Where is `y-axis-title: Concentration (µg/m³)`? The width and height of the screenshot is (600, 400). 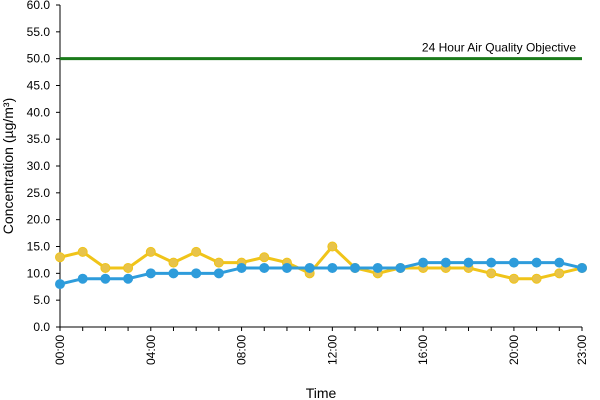
y-axis-title: Concentration (µg/m³) is located at coordinates (8, 166).